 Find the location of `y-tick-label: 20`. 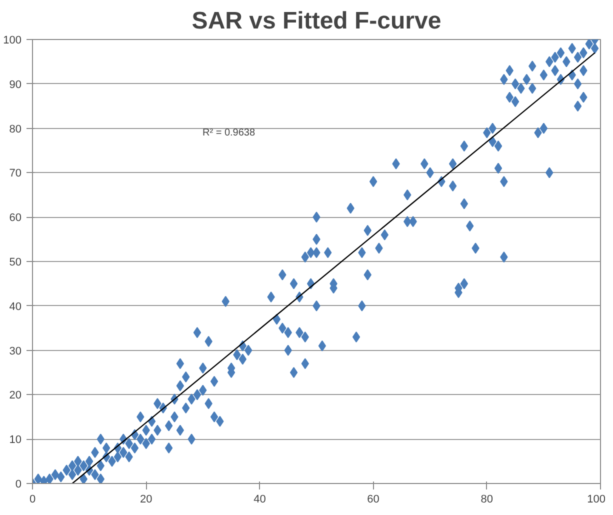

y-tick-label: 20 is located at coordinates (15, 396).